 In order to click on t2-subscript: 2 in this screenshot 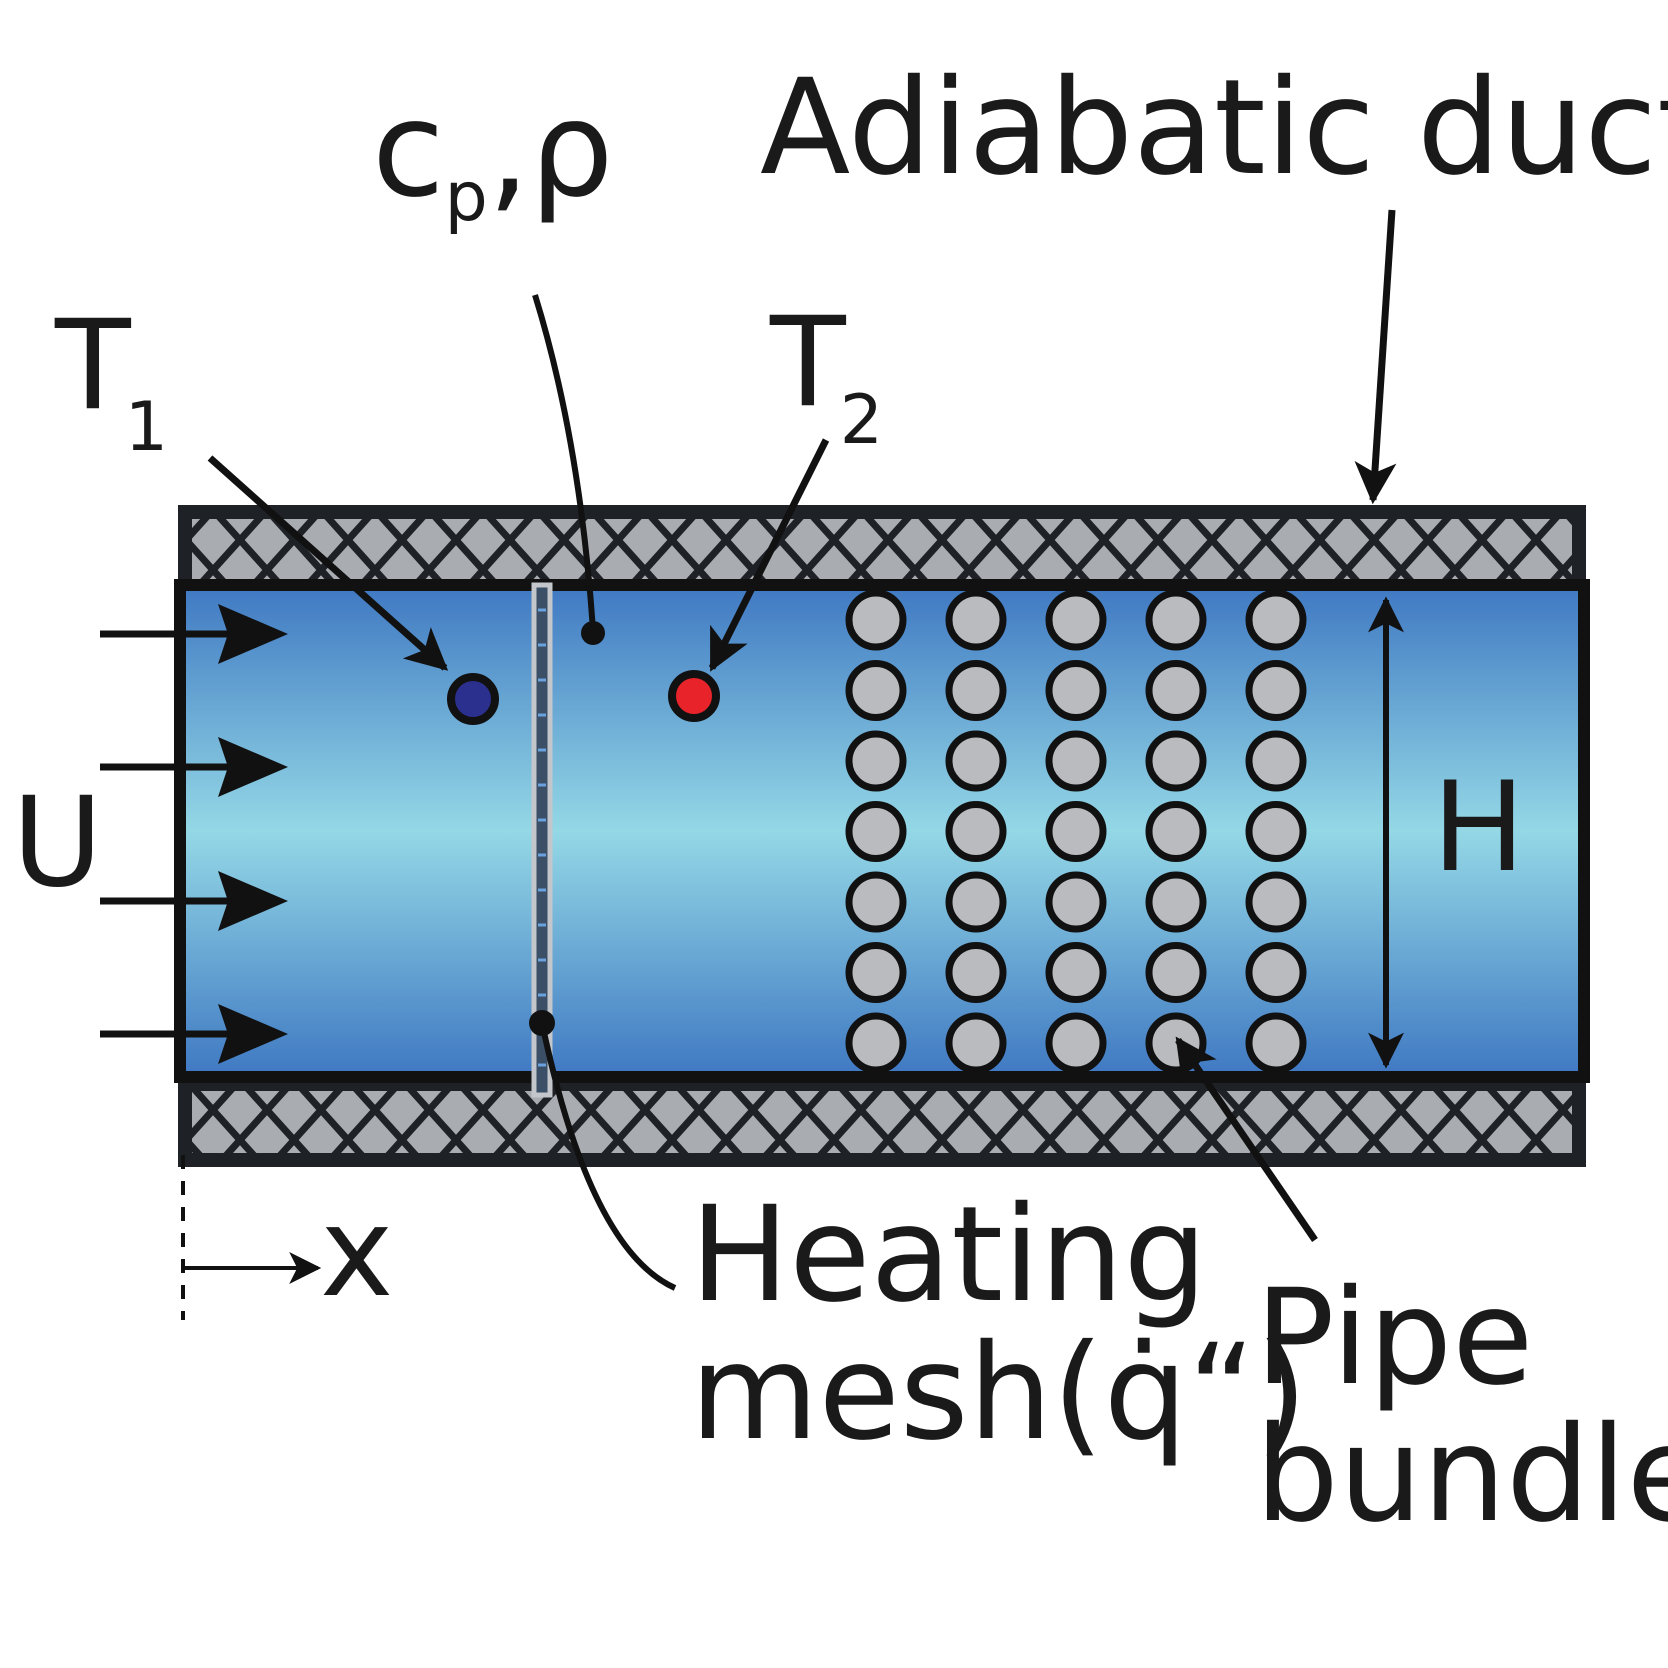, I will do `click(861, 420)`.